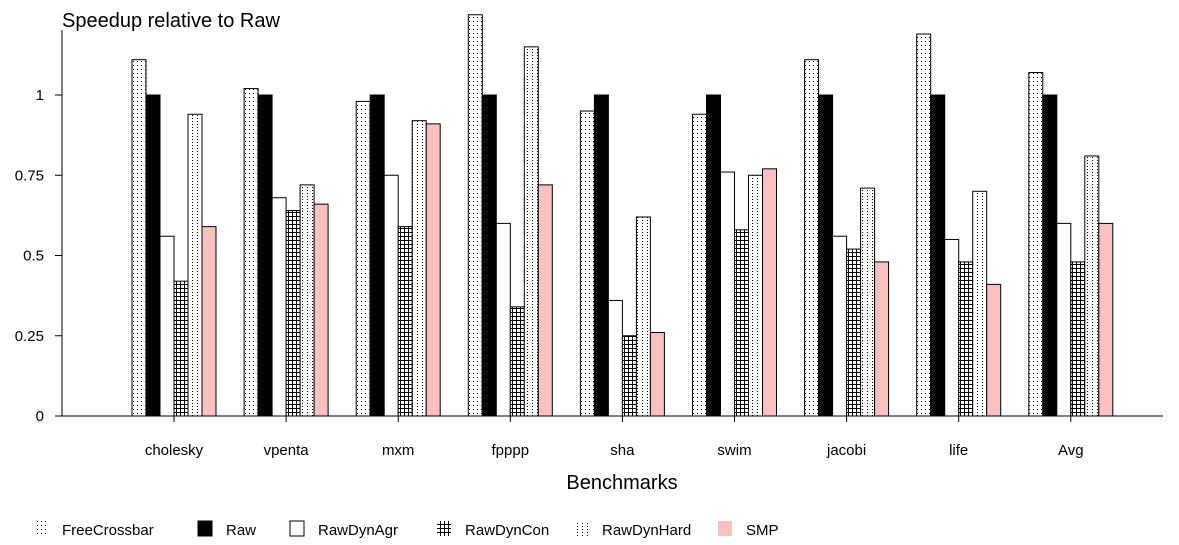 The image size is (1179, 545). I want to click on bar-raw-vpenta, so click(265, 255).